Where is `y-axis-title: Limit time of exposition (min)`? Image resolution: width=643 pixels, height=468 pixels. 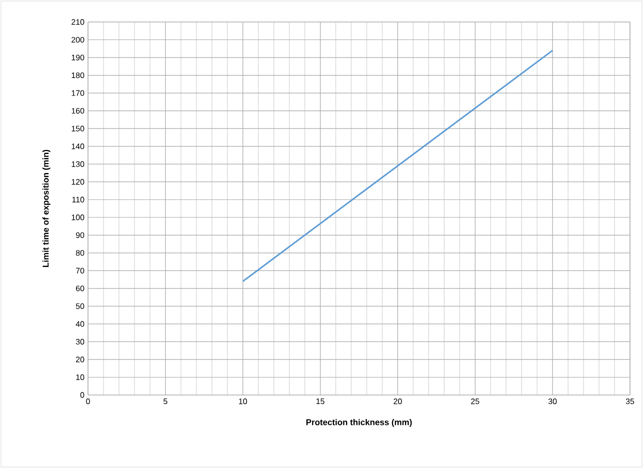
y-axis-title: Limit time of exposition (min) is located at coordinates (46, 208).